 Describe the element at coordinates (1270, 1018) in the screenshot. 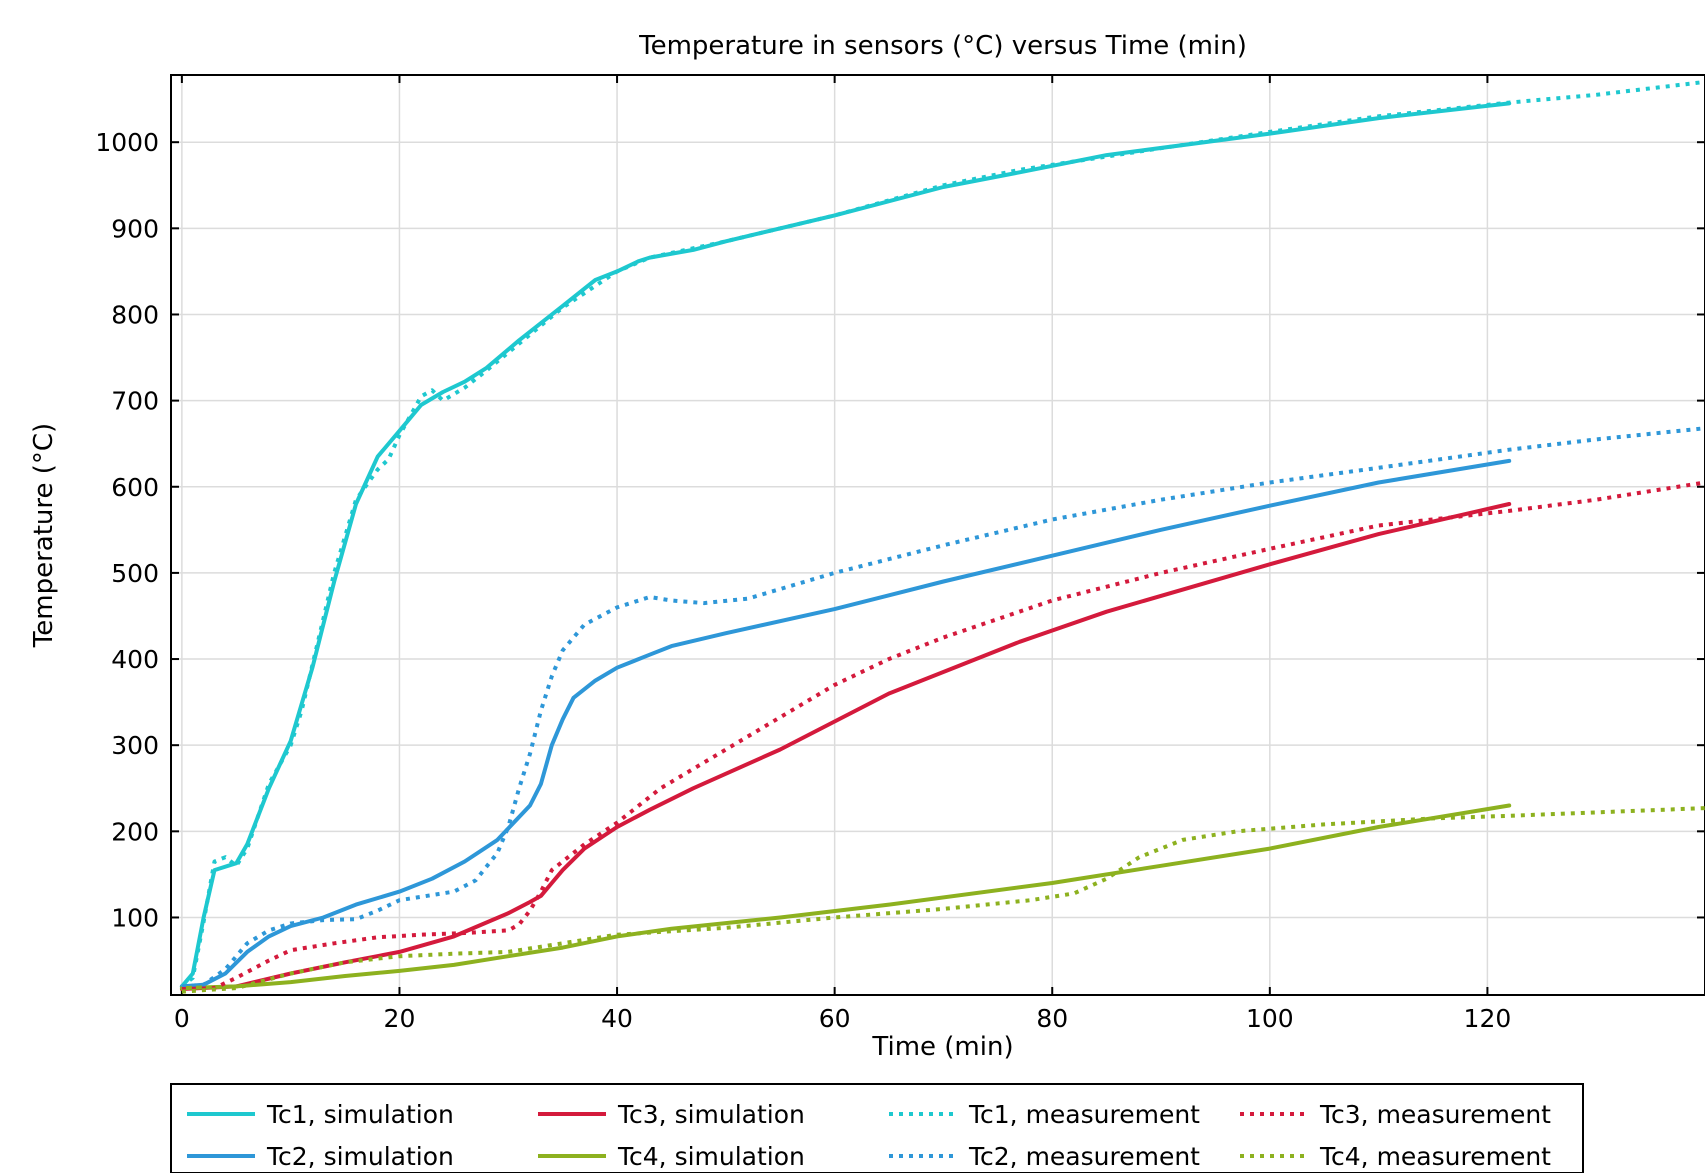

I see `x-tick-label: 100` at that location.